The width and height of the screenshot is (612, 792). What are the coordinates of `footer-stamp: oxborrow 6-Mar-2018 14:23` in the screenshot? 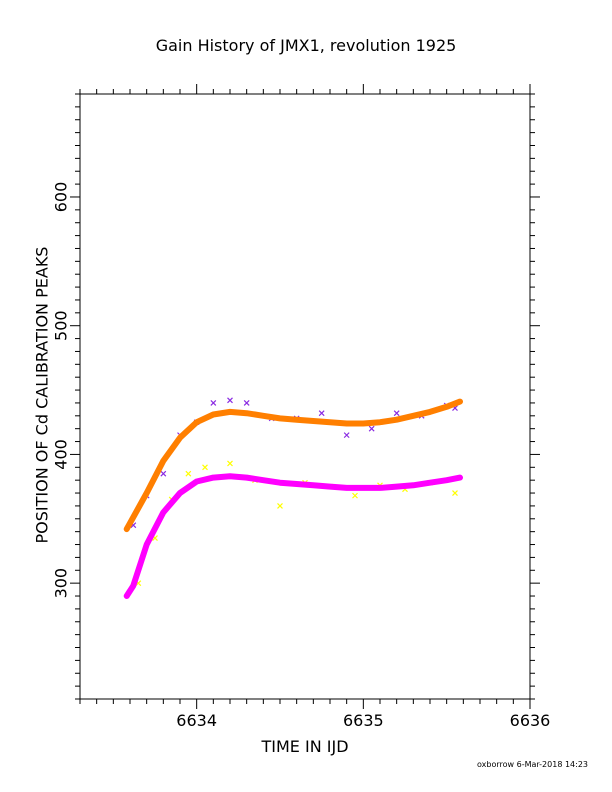 It's located at (532, 764).